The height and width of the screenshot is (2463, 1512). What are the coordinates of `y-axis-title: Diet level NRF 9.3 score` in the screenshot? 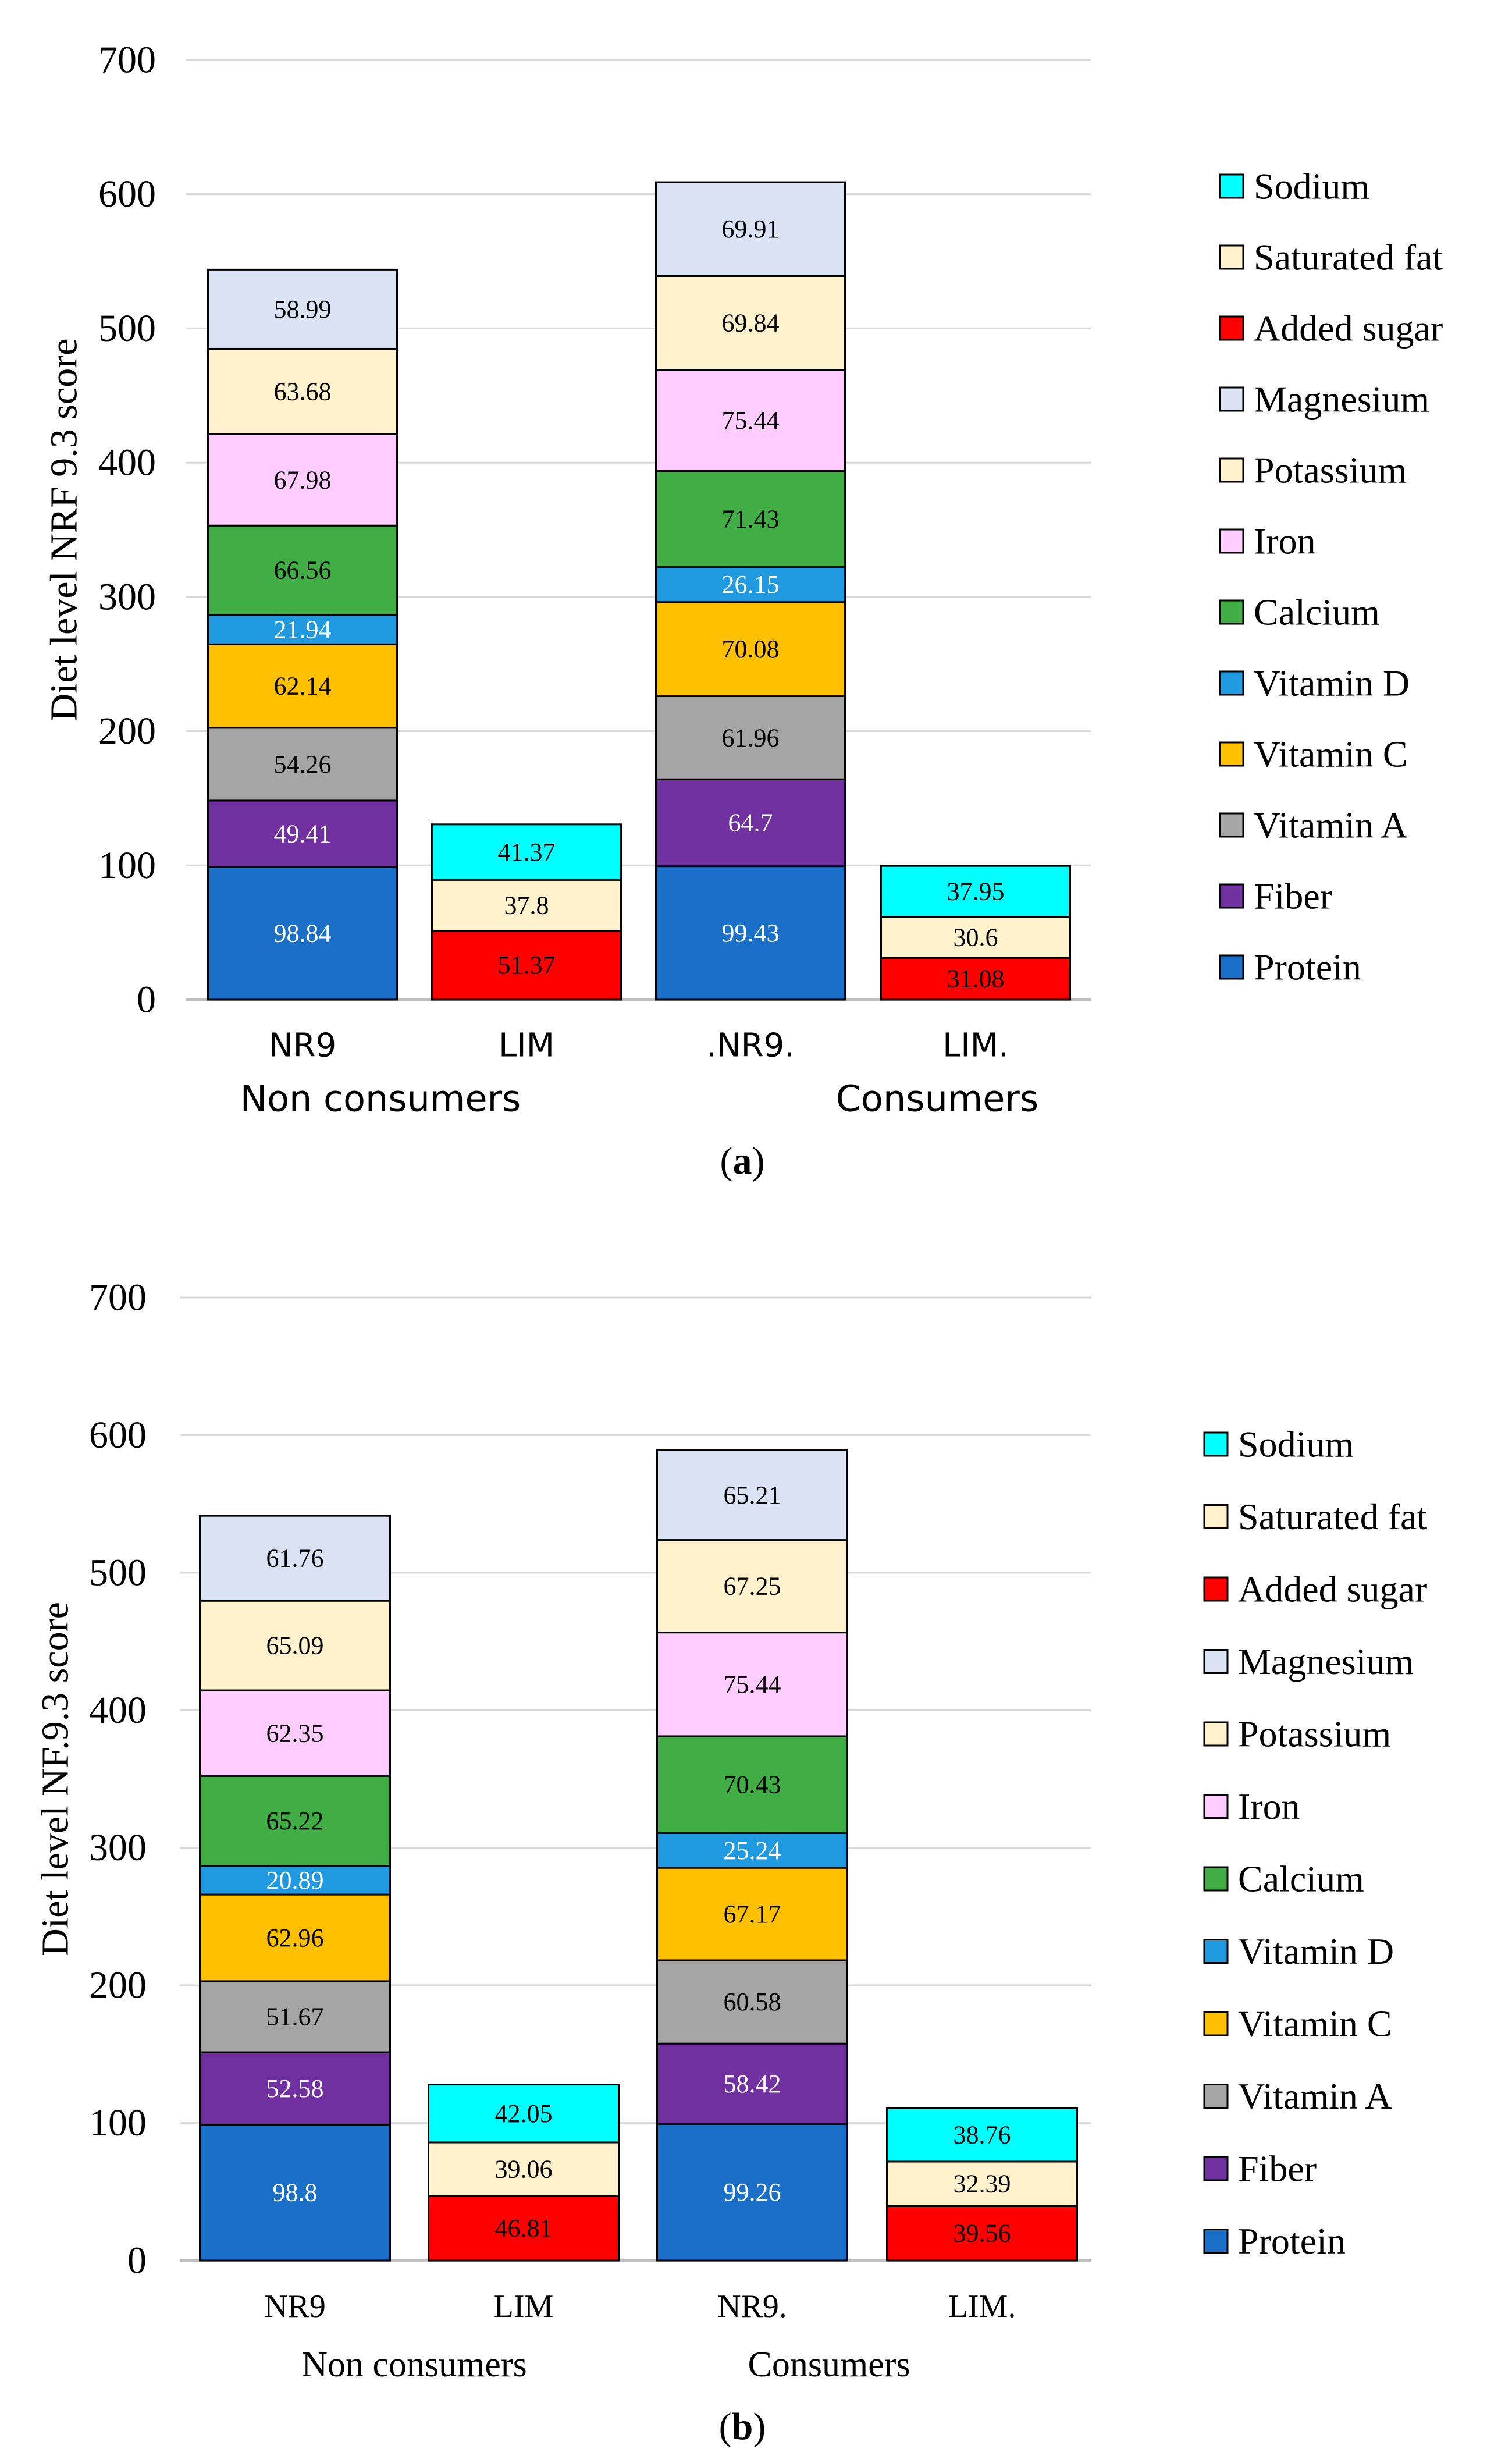 It's located at (64, 529).